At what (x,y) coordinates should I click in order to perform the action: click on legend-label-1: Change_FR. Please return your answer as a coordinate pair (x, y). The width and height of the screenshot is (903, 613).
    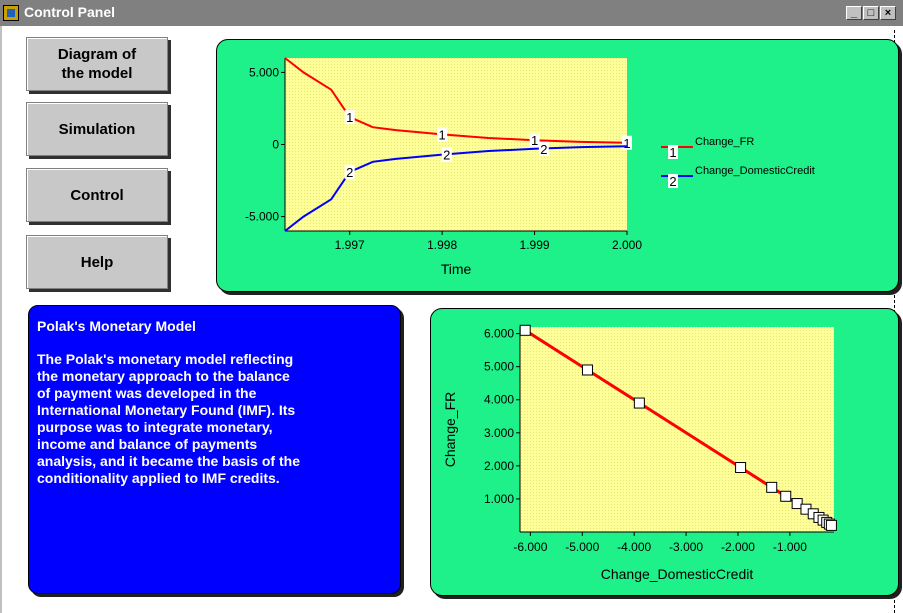
    Looking at the image, I should click on (724, 142).